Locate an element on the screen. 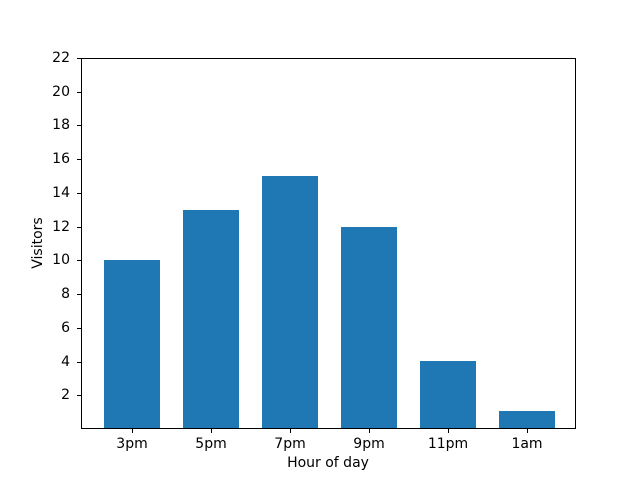 The image size is (640, 480). x-tick-label: 7pm is located at coordinates (290, 444).